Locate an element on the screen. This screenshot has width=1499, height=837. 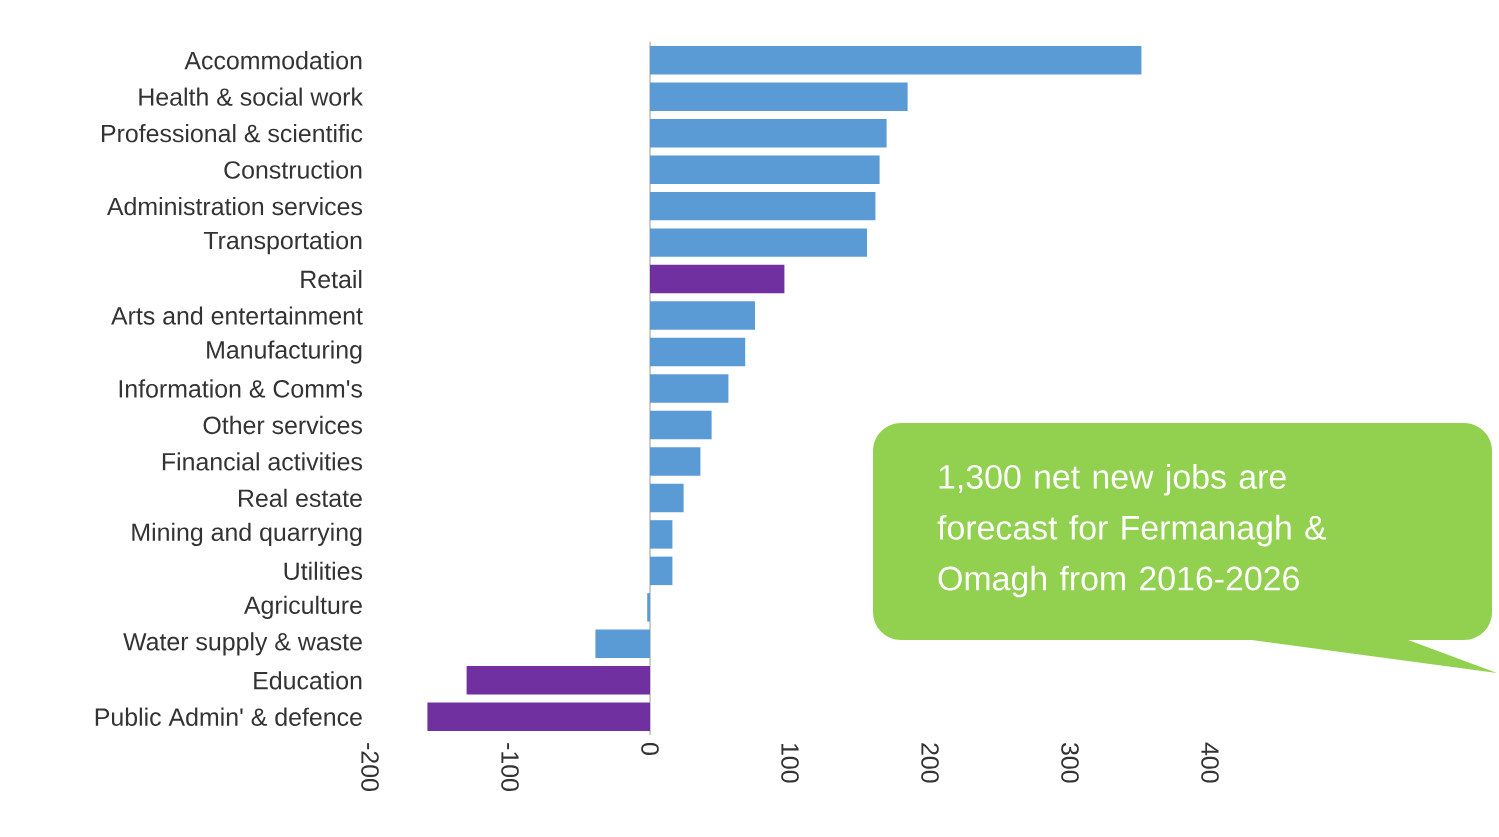
x-tick-label: -100 is located at coordinates (510, 767).